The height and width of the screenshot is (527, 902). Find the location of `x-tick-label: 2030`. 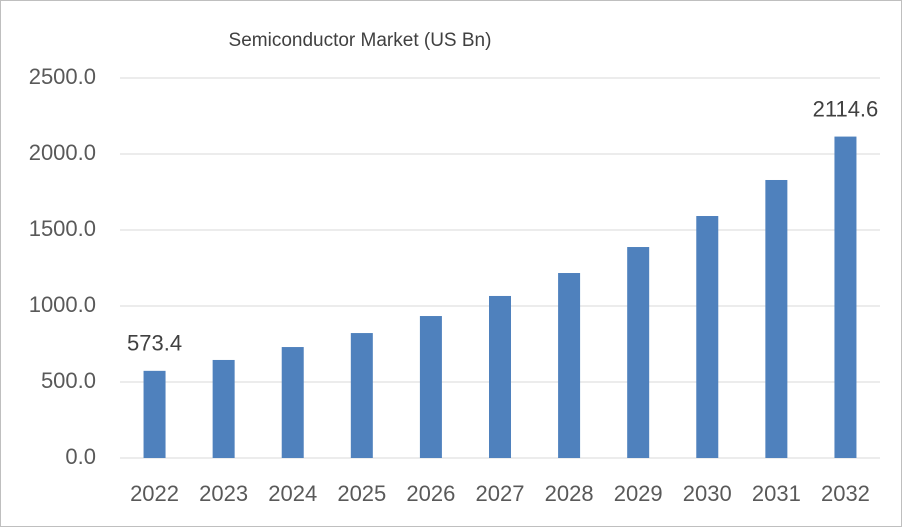

x-tick-label: 2030 is located at coordinates (707, 493).